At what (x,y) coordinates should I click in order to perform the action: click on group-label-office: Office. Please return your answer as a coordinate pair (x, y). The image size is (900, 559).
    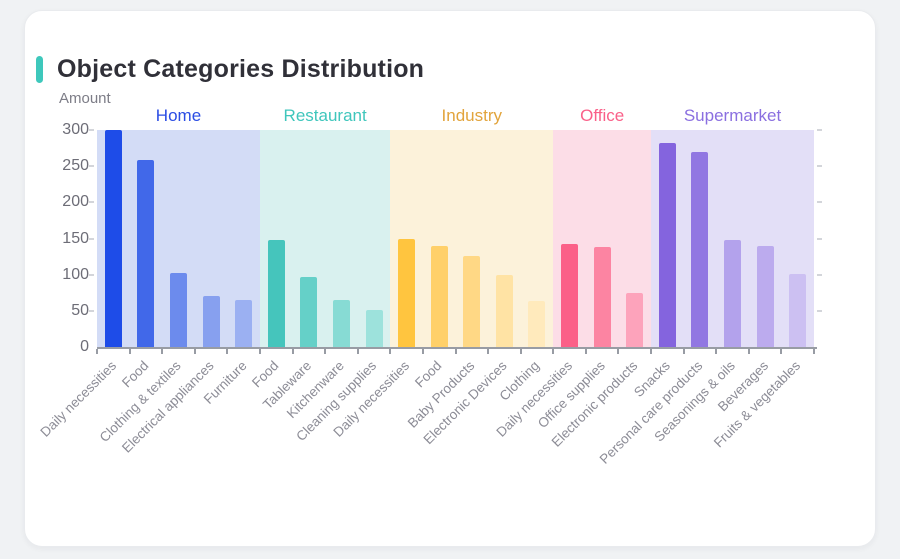
    Looking at the image, I should click on (602, 115).